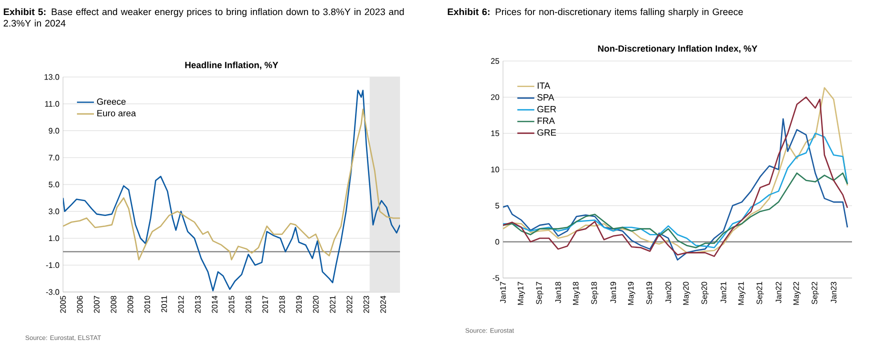 Image resolution: width=887 pixels, height=347 pixels. I want to click on legend-label: Greece, so click(111, 101).